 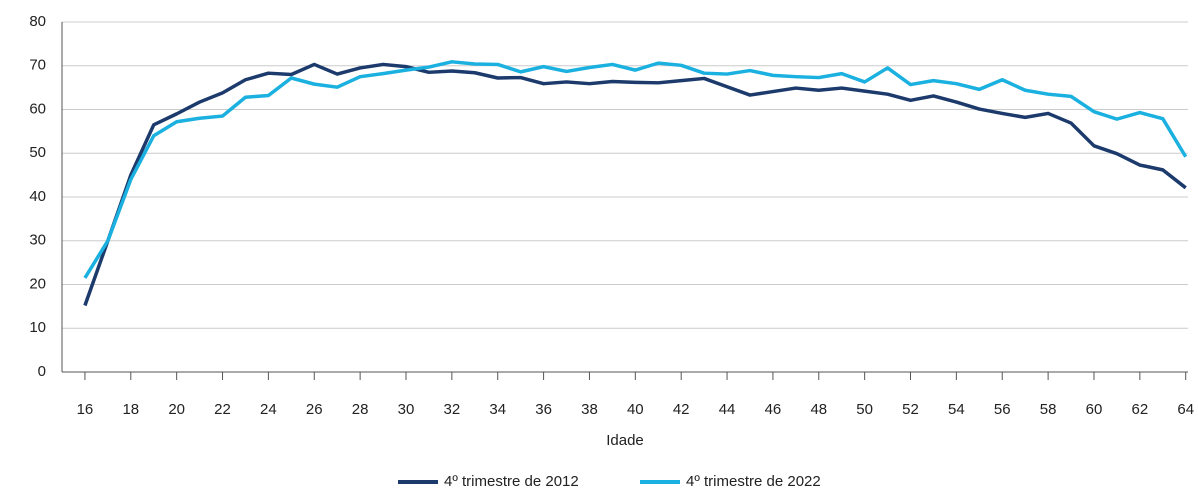 I want to click on y-tick-label: 50, so click(x=37, y=152).